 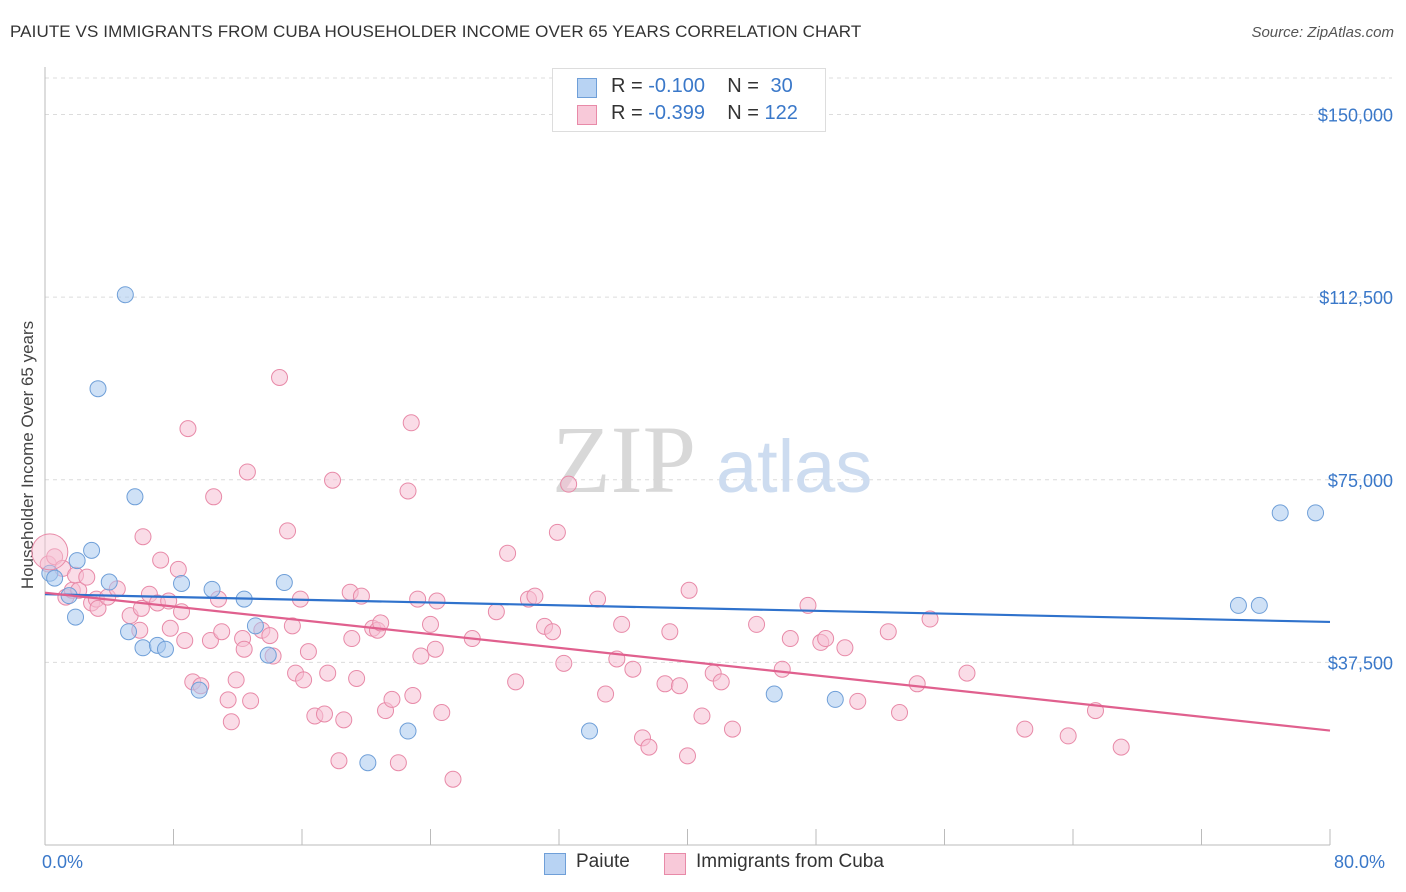 I want to click on x-tick-min: 0.0%, so click(x=63, y=862).